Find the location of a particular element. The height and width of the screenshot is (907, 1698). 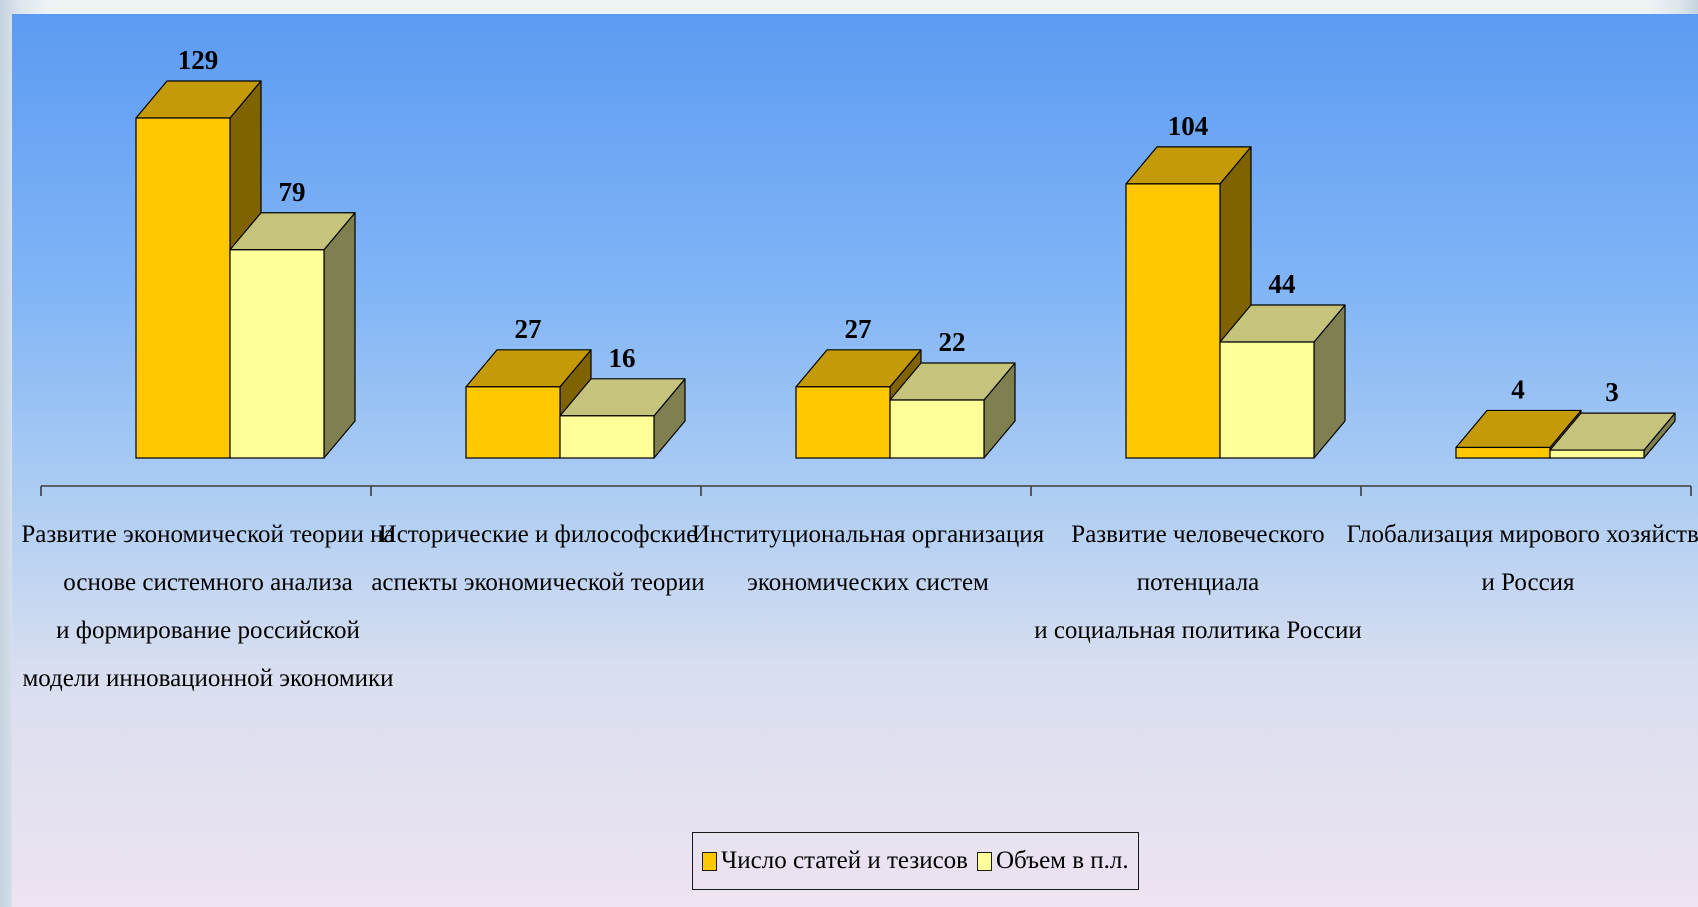

bar-s2-c4 is located at coordinates (1282, 381).